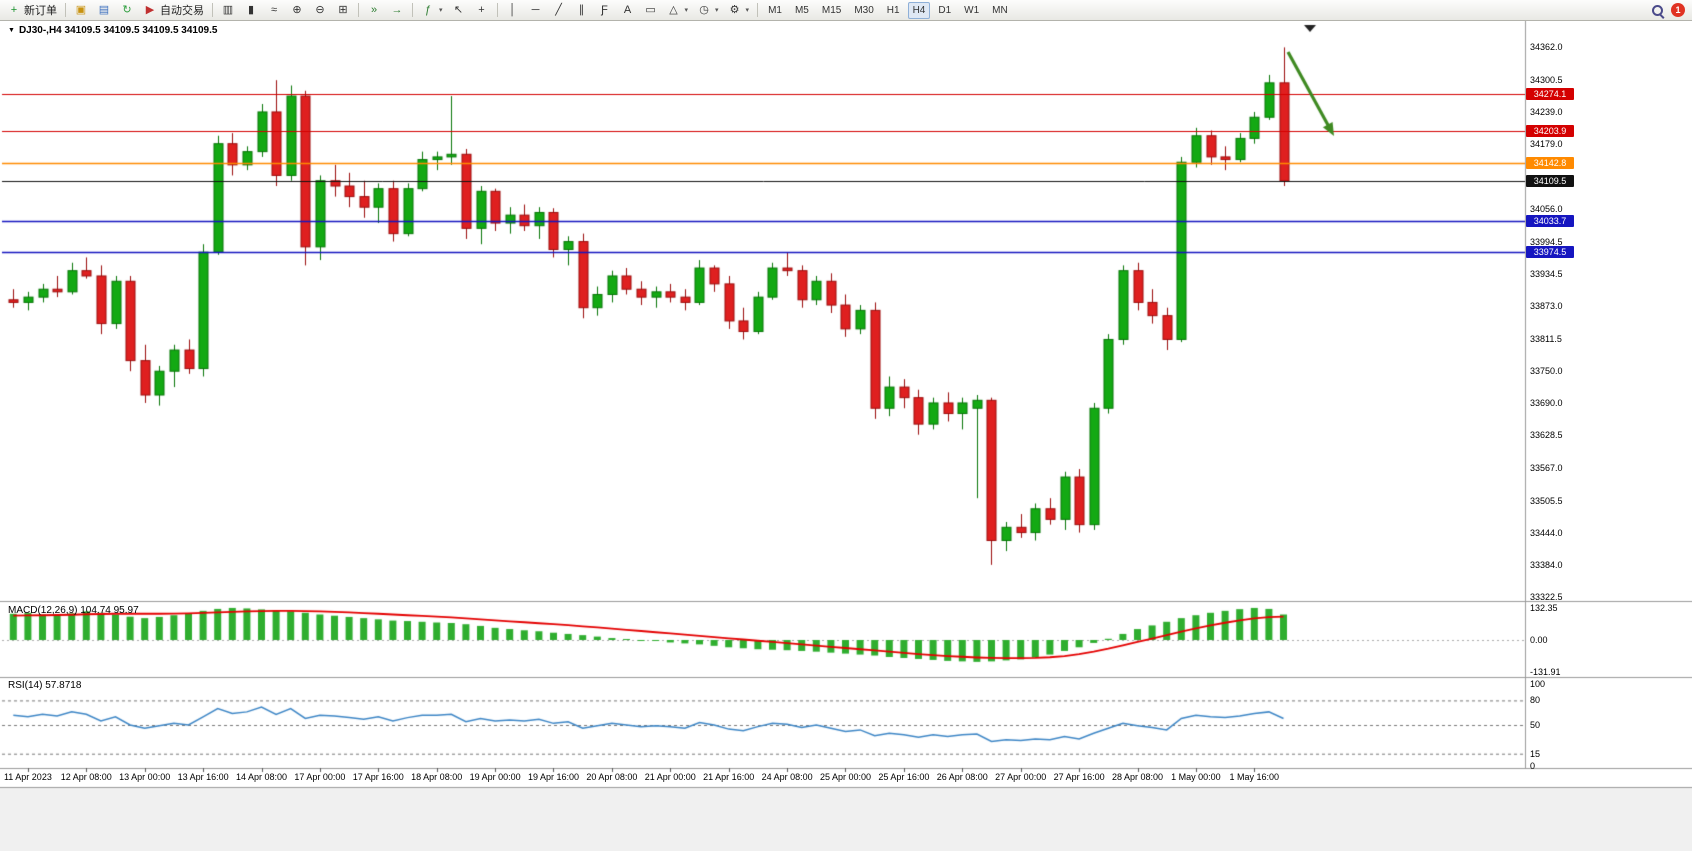 The image size is (1692, 851). I want to click on zoom-out-button: ⊖, so click(320, 10).